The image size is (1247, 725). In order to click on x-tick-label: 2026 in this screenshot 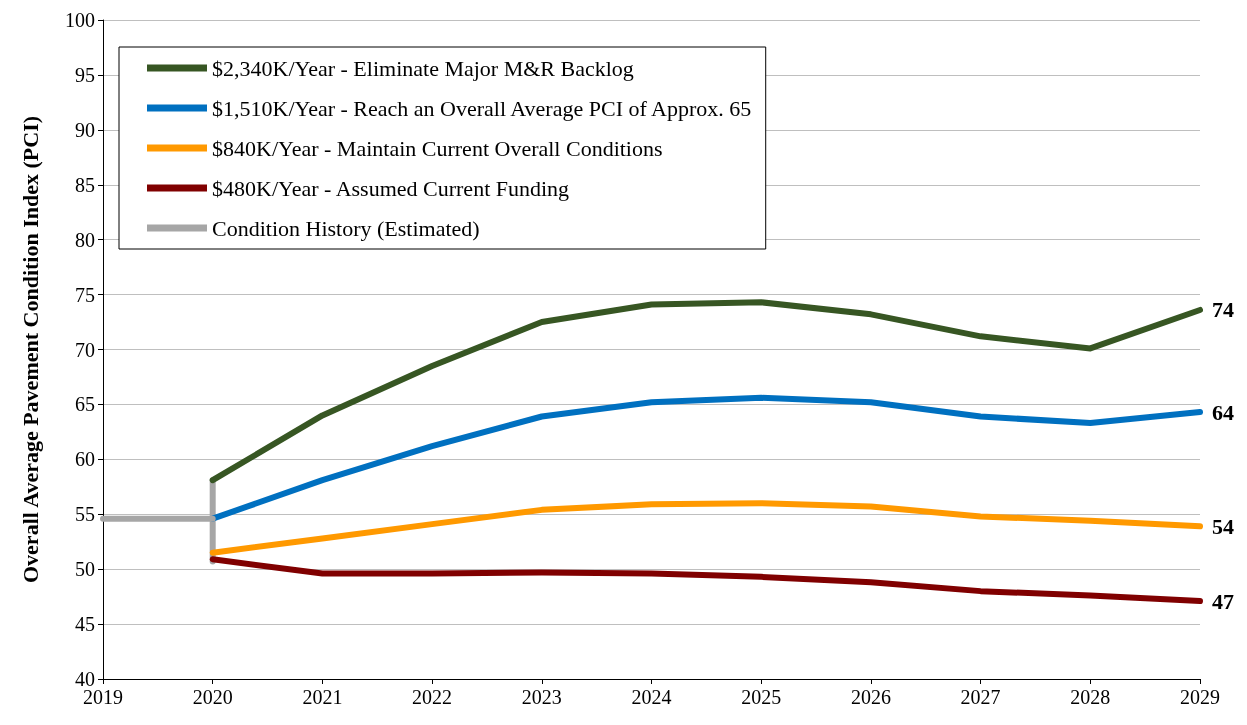, I will do `click(870, 697)`.